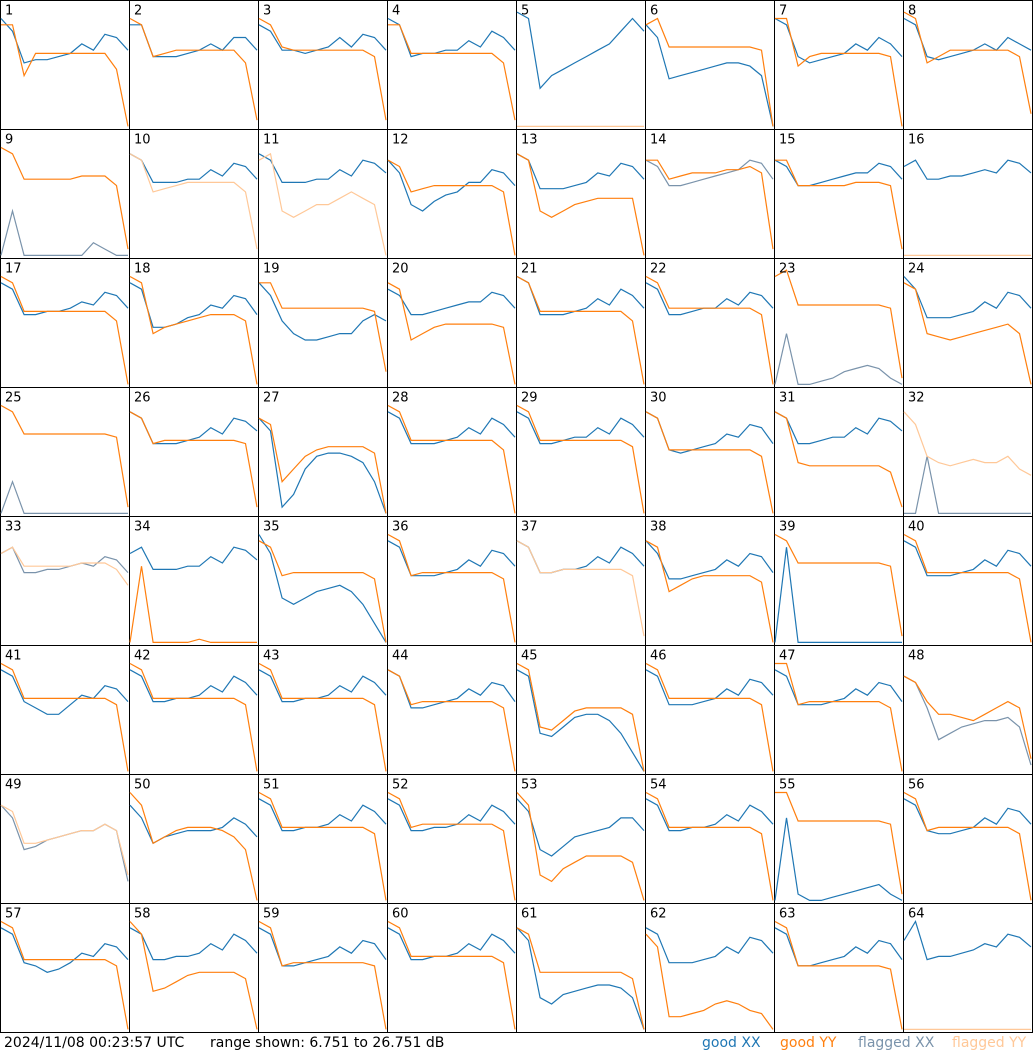  I want to click on panel-label: 12, so click(400, 140).